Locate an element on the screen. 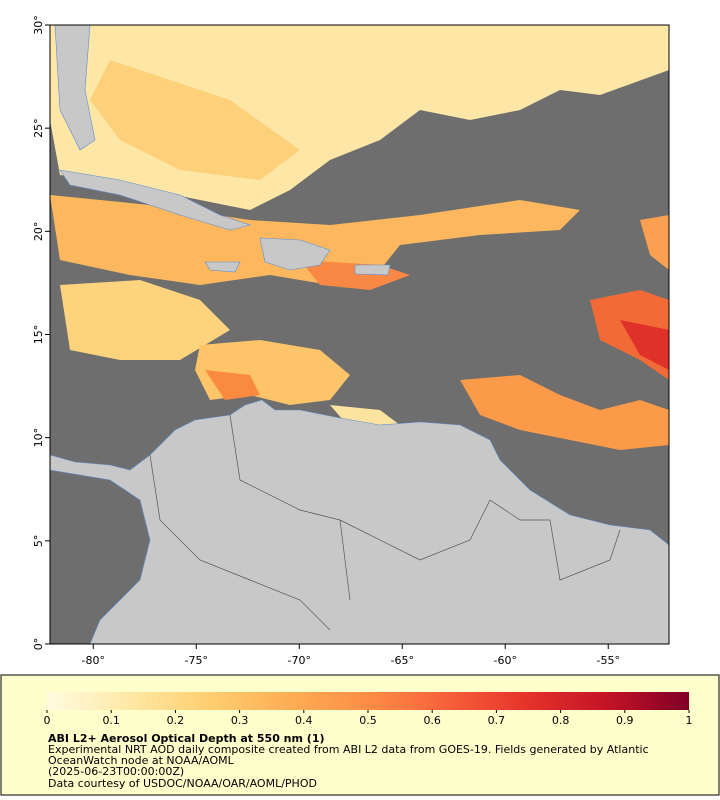 This screenshot has width=720, height=800. caption-line: OceanWatch node at NOAA/AOML is located at coordinates (141, 760).